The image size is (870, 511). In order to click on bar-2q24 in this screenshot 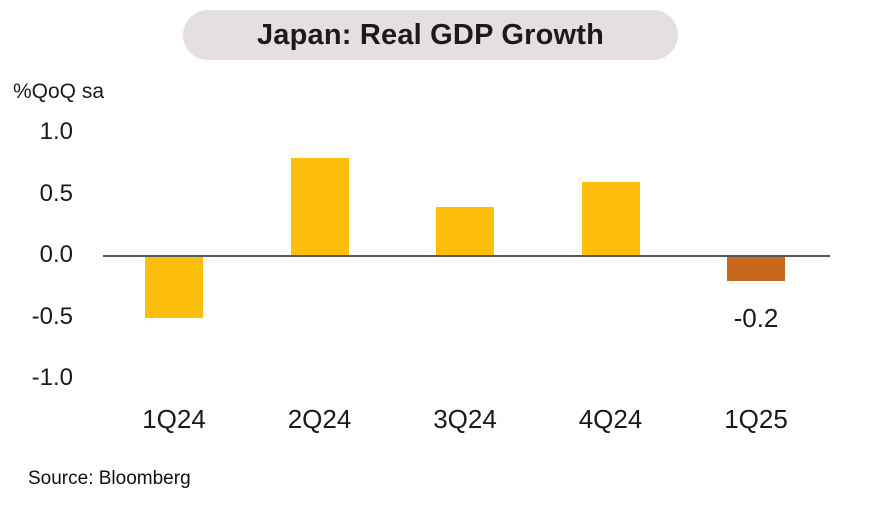, I will do `click(319, 206)`.